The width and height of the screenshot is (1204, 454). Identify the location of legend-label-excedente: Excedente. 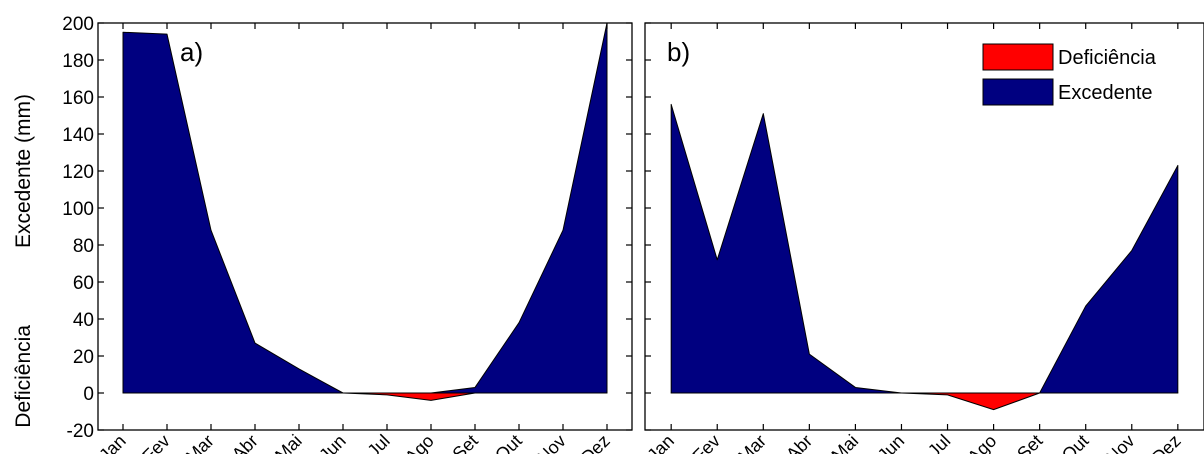
(1105, 93).